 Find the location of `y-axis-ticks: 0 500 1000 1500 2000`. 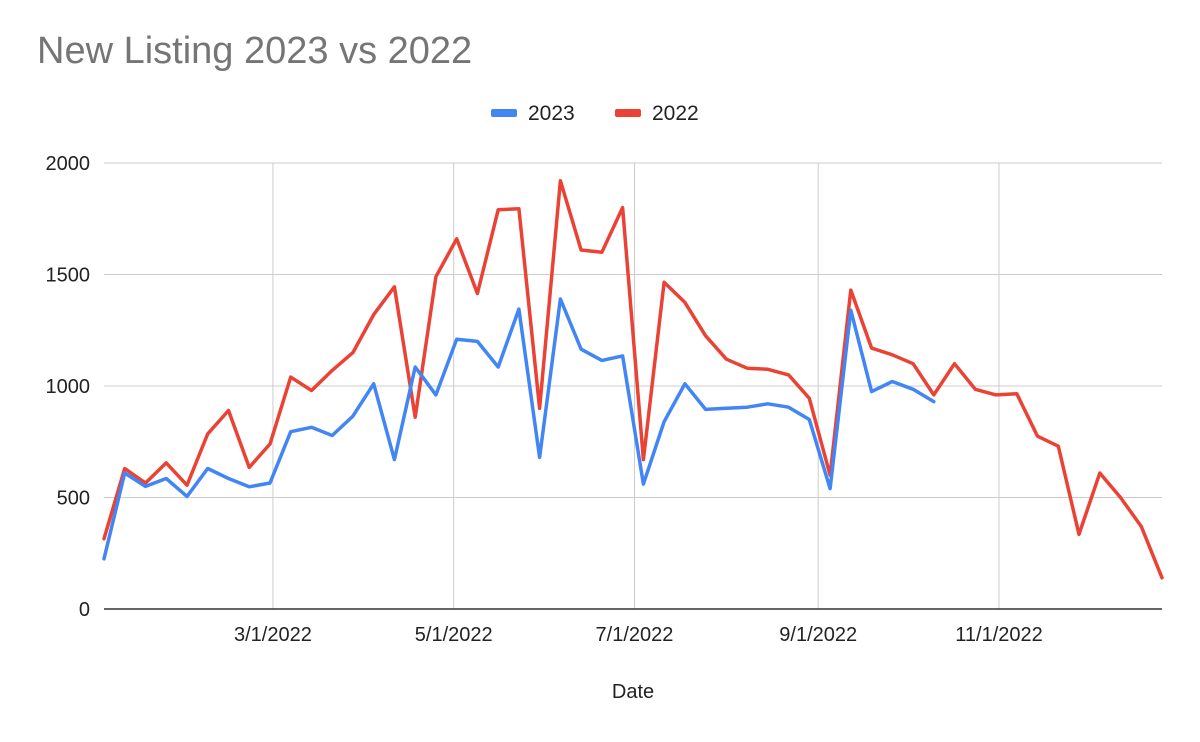

y-axis-ticks: 0 500 1000 1500 2000 is located at coordinates (68, 387).